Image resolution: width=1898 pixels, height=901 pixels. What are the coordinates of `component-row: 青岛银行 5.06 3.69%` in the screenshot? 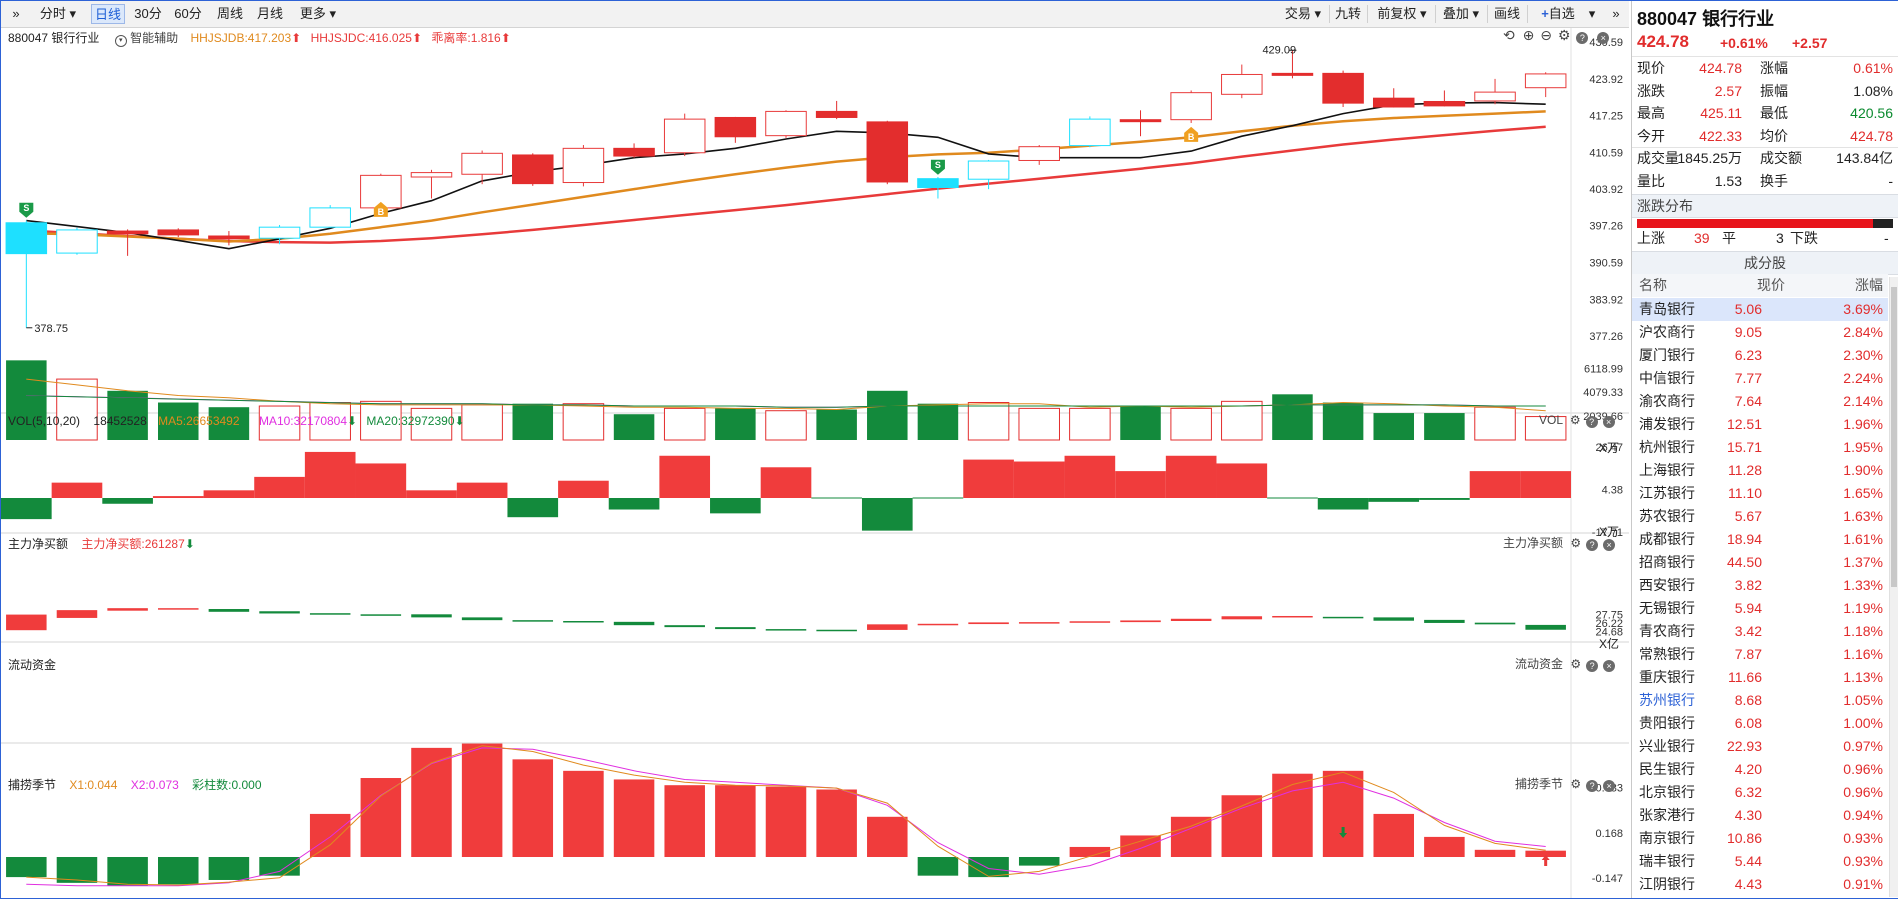 It's located at (1760, 309).